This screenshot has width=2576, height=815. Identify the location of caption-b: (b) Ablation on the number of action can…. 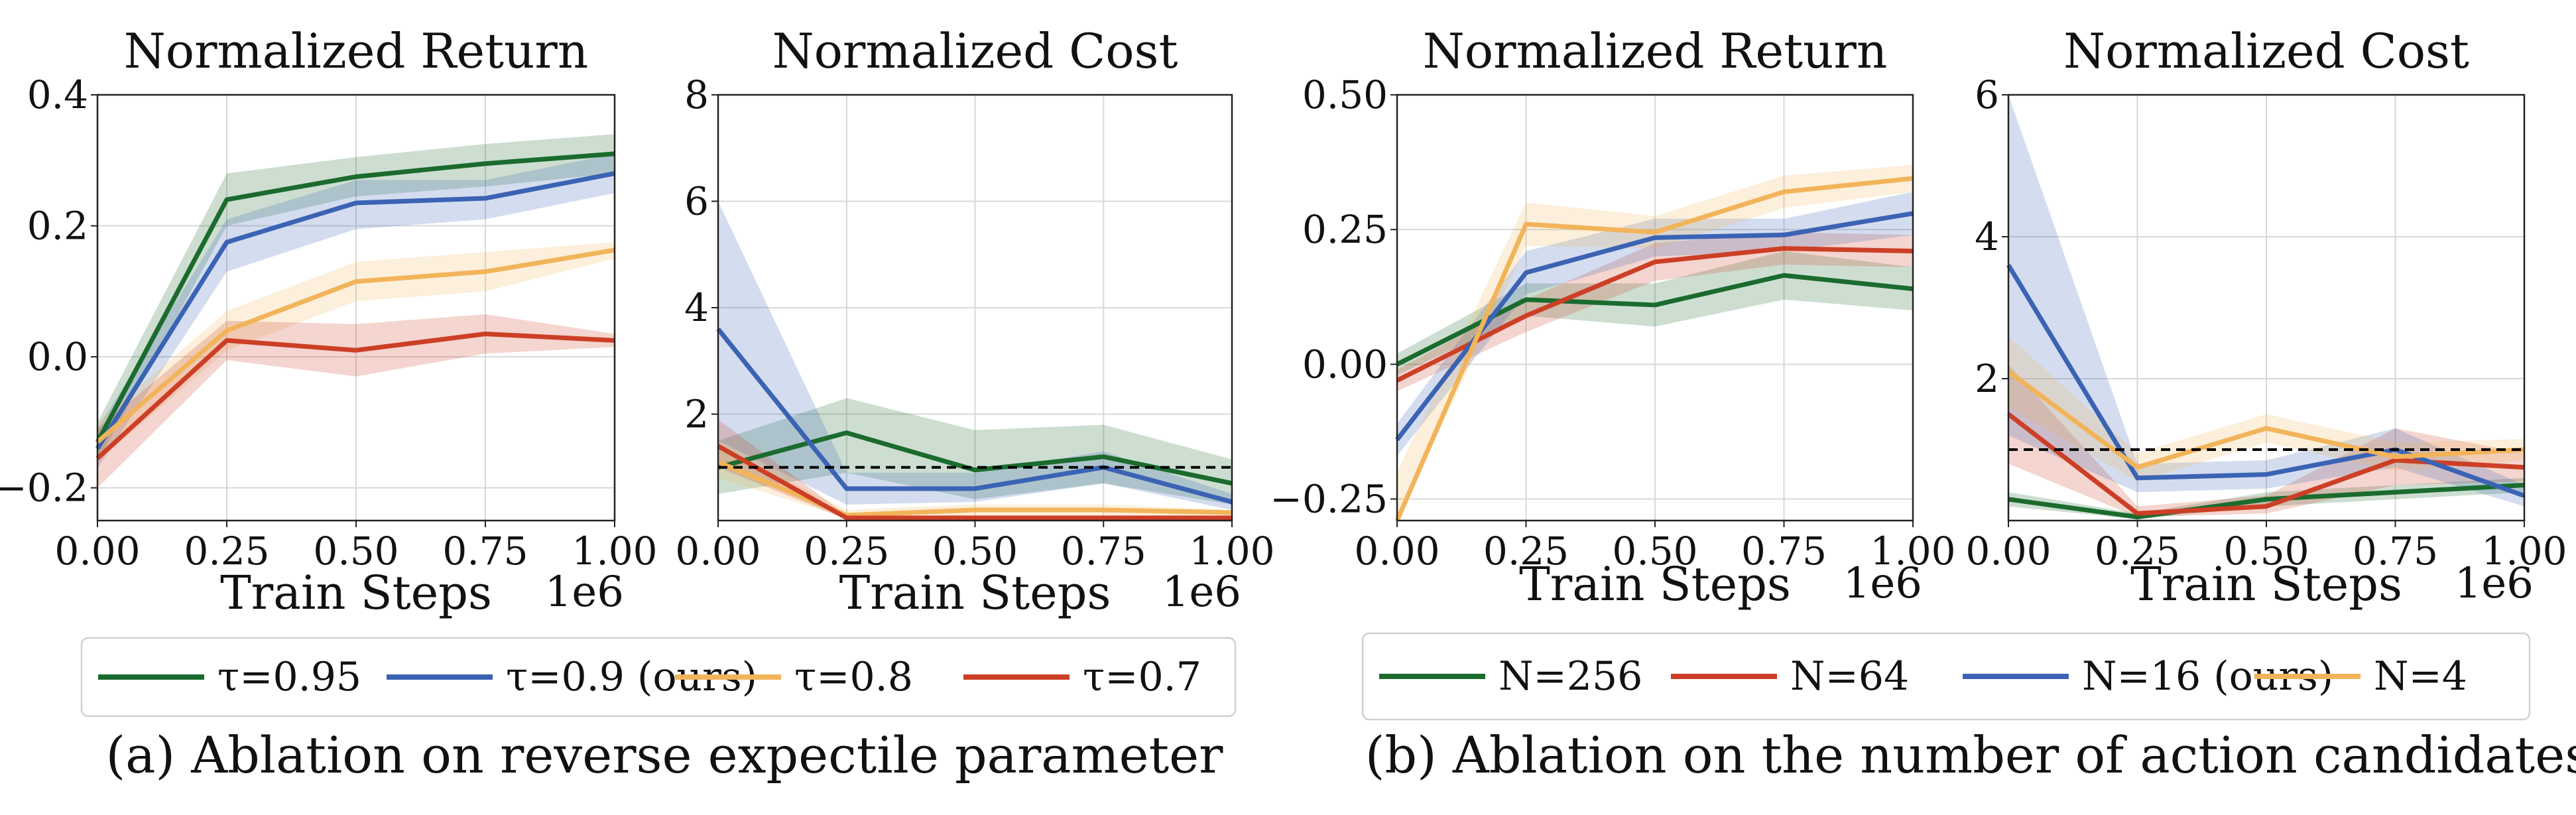
(1970, 754).